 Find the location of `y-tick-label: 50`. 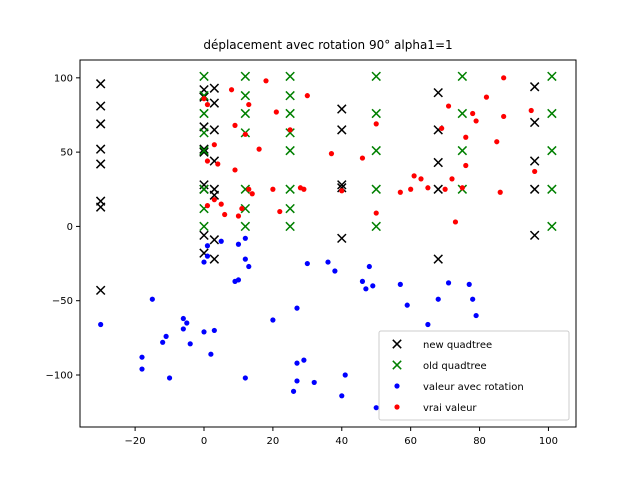

y-tick-label: 50 is located at coordinates (66, 153).